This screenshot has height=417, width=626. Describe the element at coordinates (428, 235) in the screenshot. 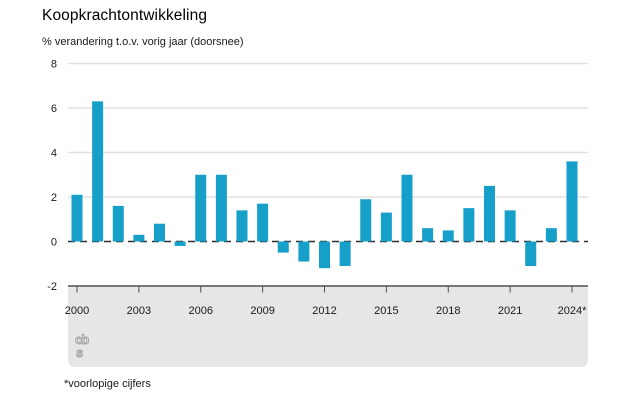

I see `bar-2017` at that location.